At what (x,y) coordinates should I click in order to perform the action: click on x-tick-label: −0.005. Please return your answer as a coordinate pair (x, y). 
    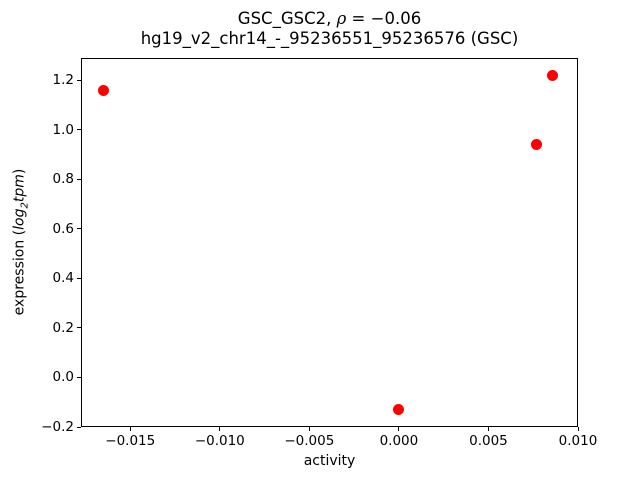
    Looking at the image, I should click on (309, 441).